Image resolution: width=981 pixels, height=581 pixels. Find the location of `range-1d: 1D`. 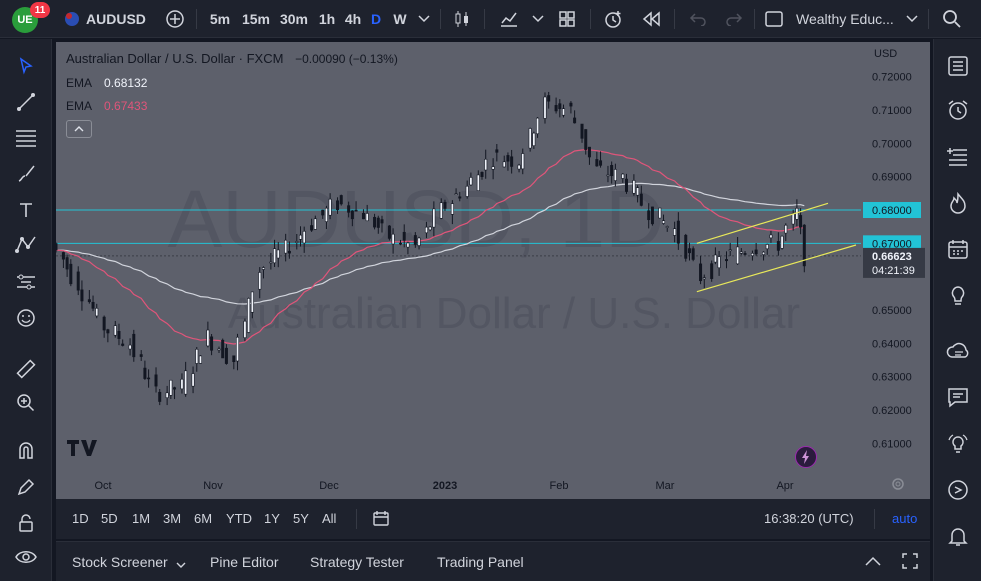

range-1d: 1D is located at coordinates (80, 518).